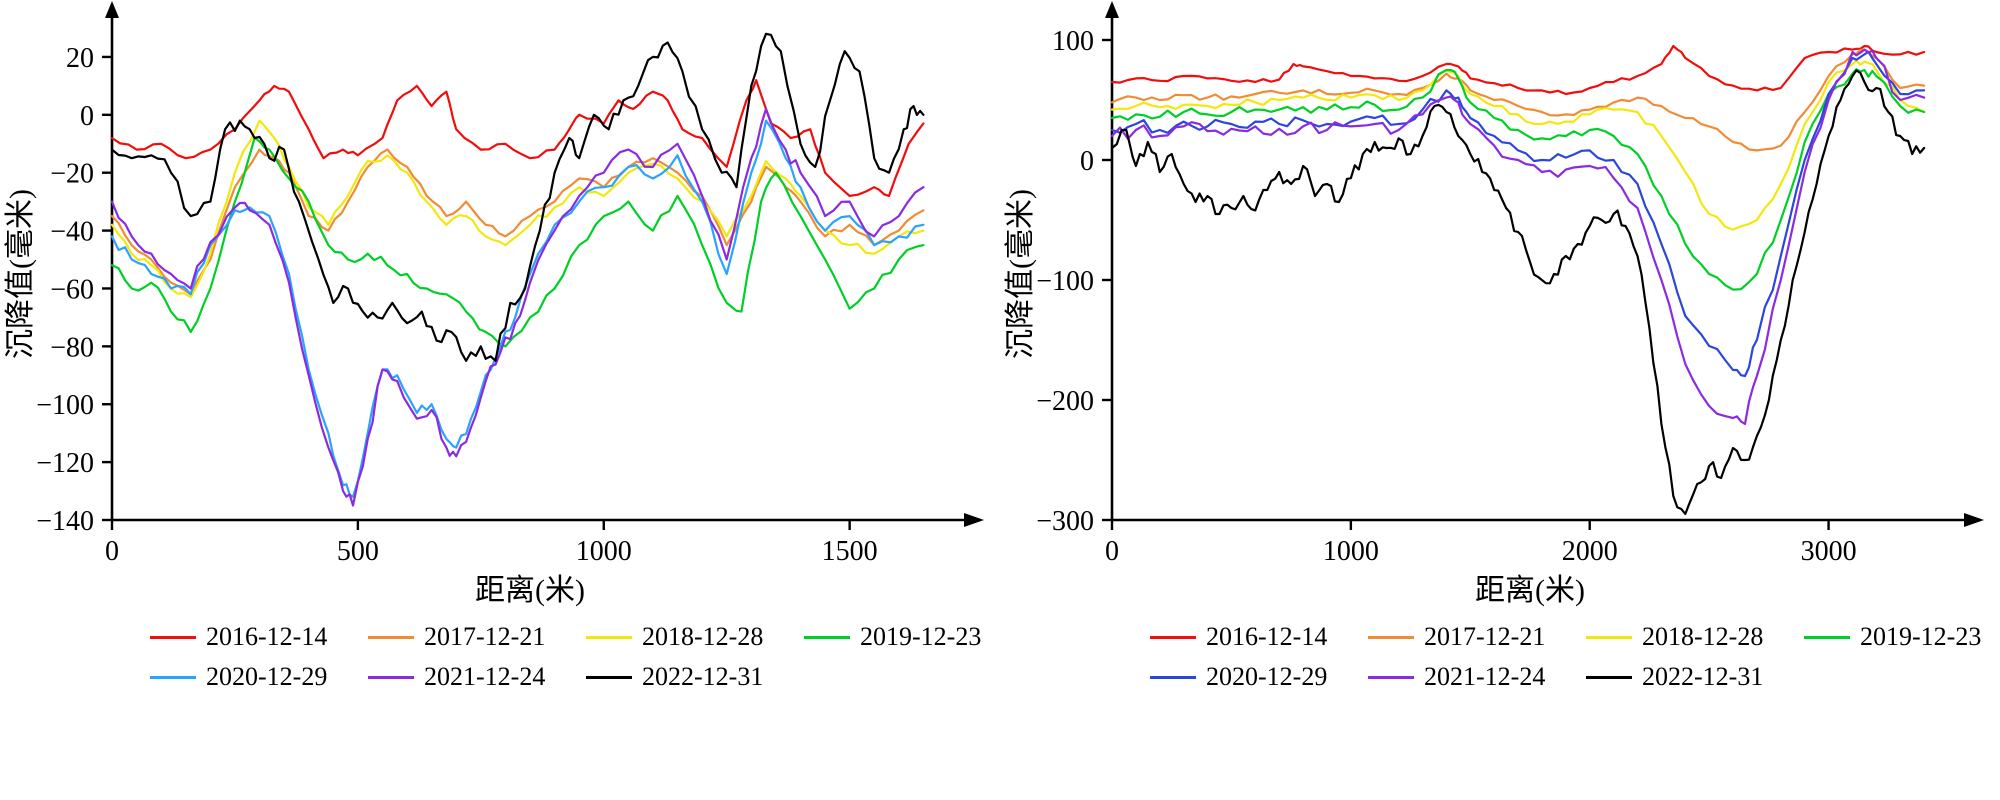 The image size is (2000, 800). I want to click on right-y-axis-label: 沉降值(毫米), so click(1020, 274).